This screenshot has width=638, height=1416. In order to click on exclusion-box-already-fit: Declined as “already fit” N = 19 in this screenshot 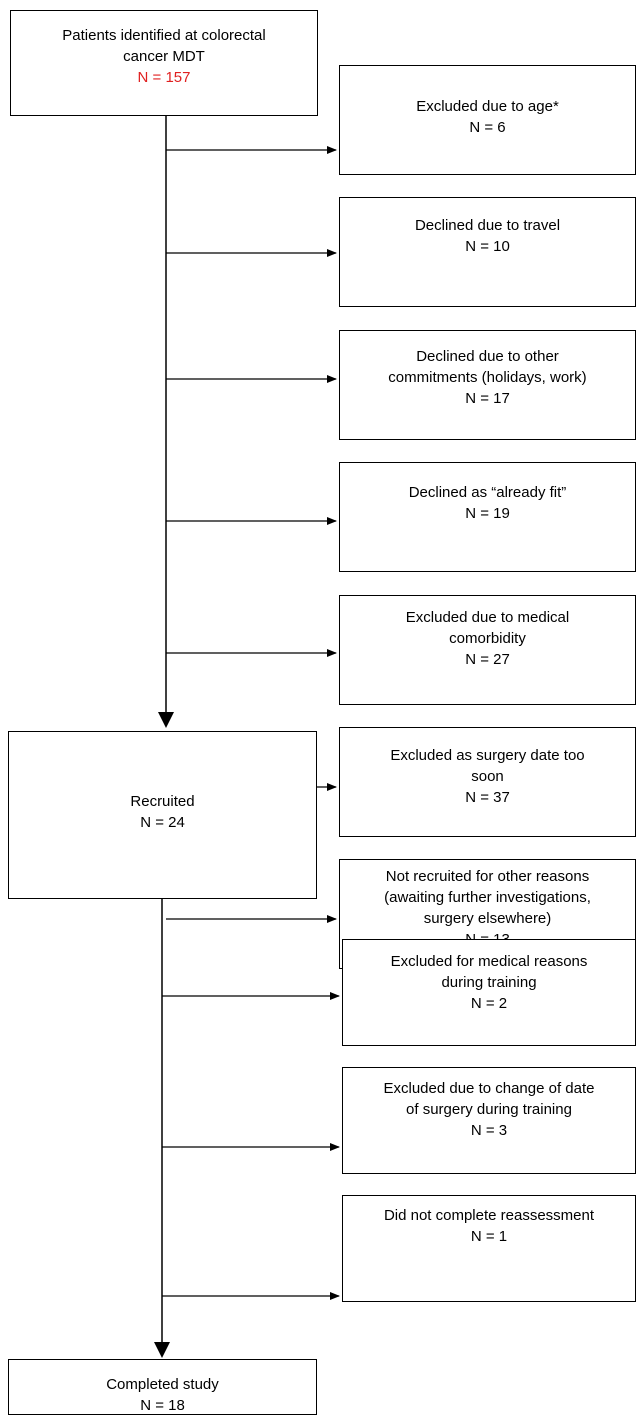, I will do `click(487, 517)`.